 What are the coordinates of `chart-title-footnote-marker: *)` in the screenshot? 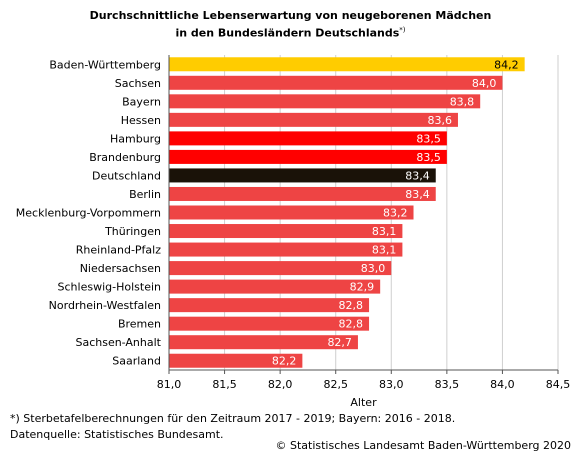 It's located at (402, 30).